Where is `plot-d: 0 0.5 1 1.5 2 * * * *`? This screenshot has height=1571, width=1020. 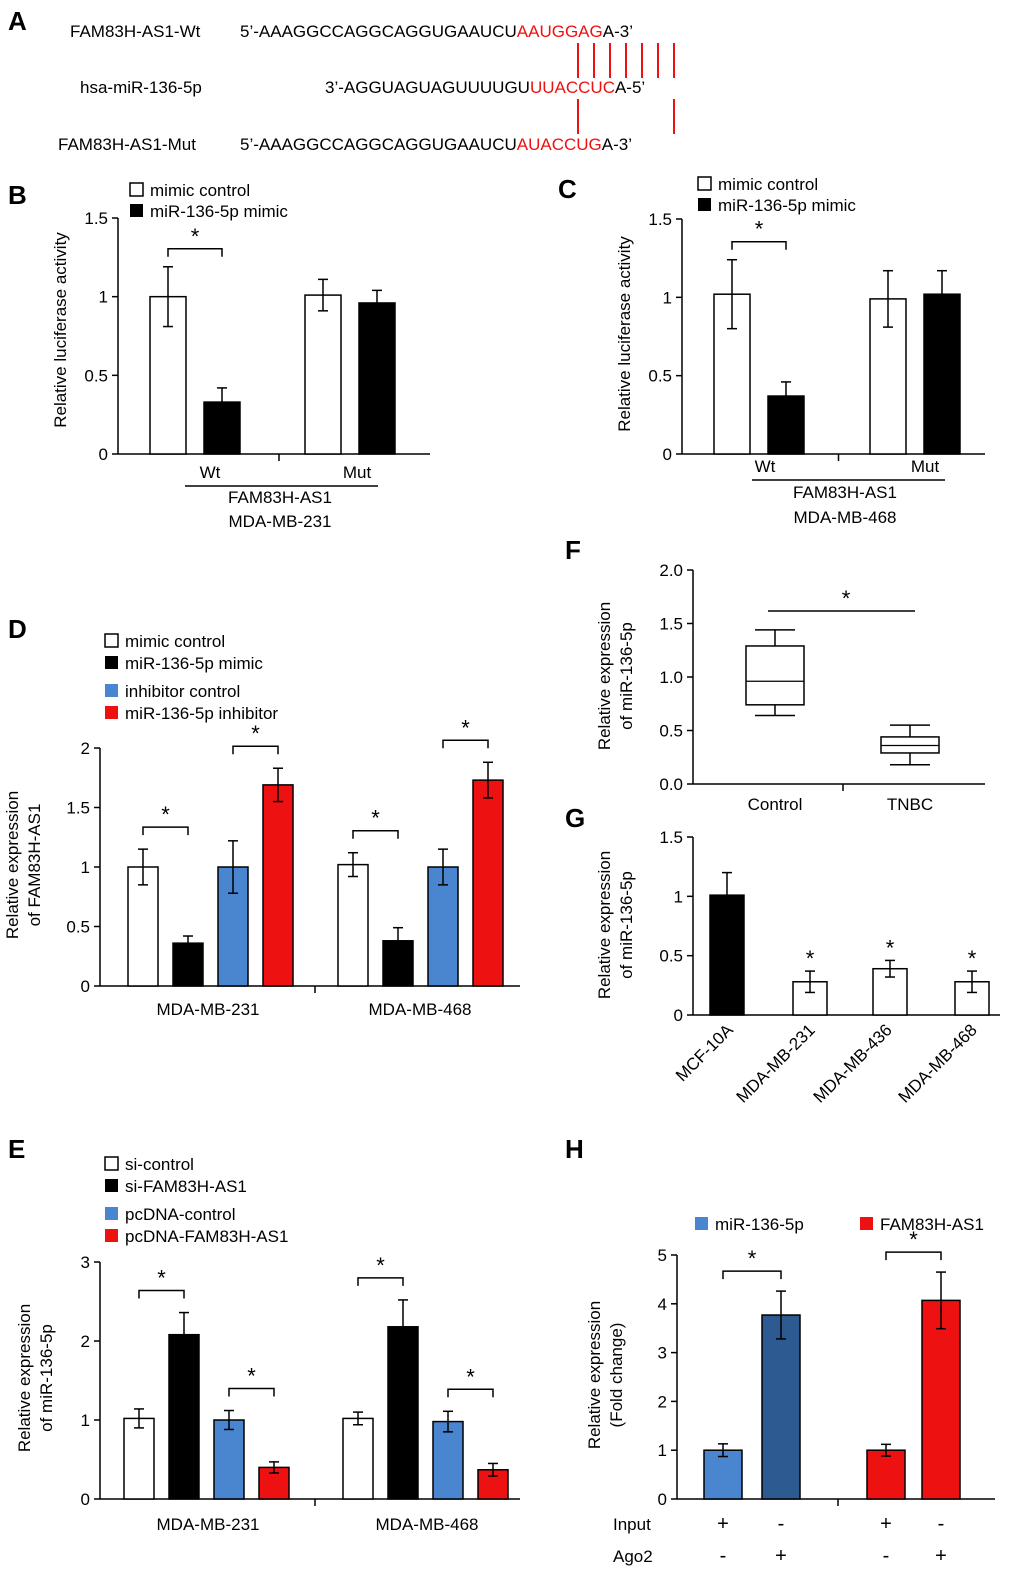
plot-d: 0 0.5 1 1.5 2 * * * * is located at coordinates (293, 855).